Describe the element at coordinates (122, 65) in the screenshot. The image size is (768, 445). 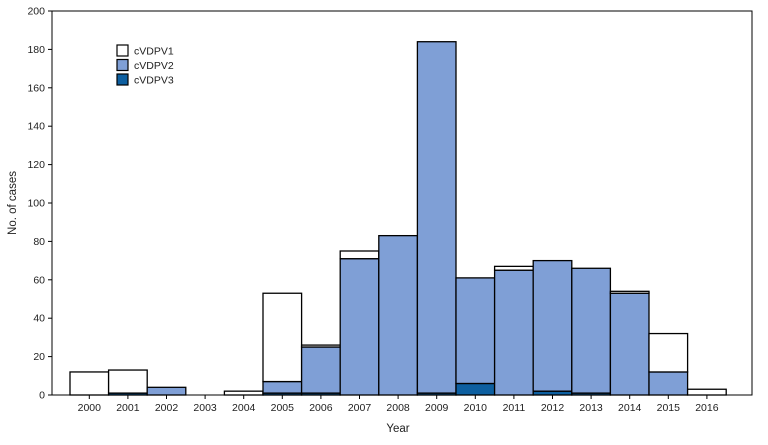
I see `legend-swatch-cVDPV2` at that location.